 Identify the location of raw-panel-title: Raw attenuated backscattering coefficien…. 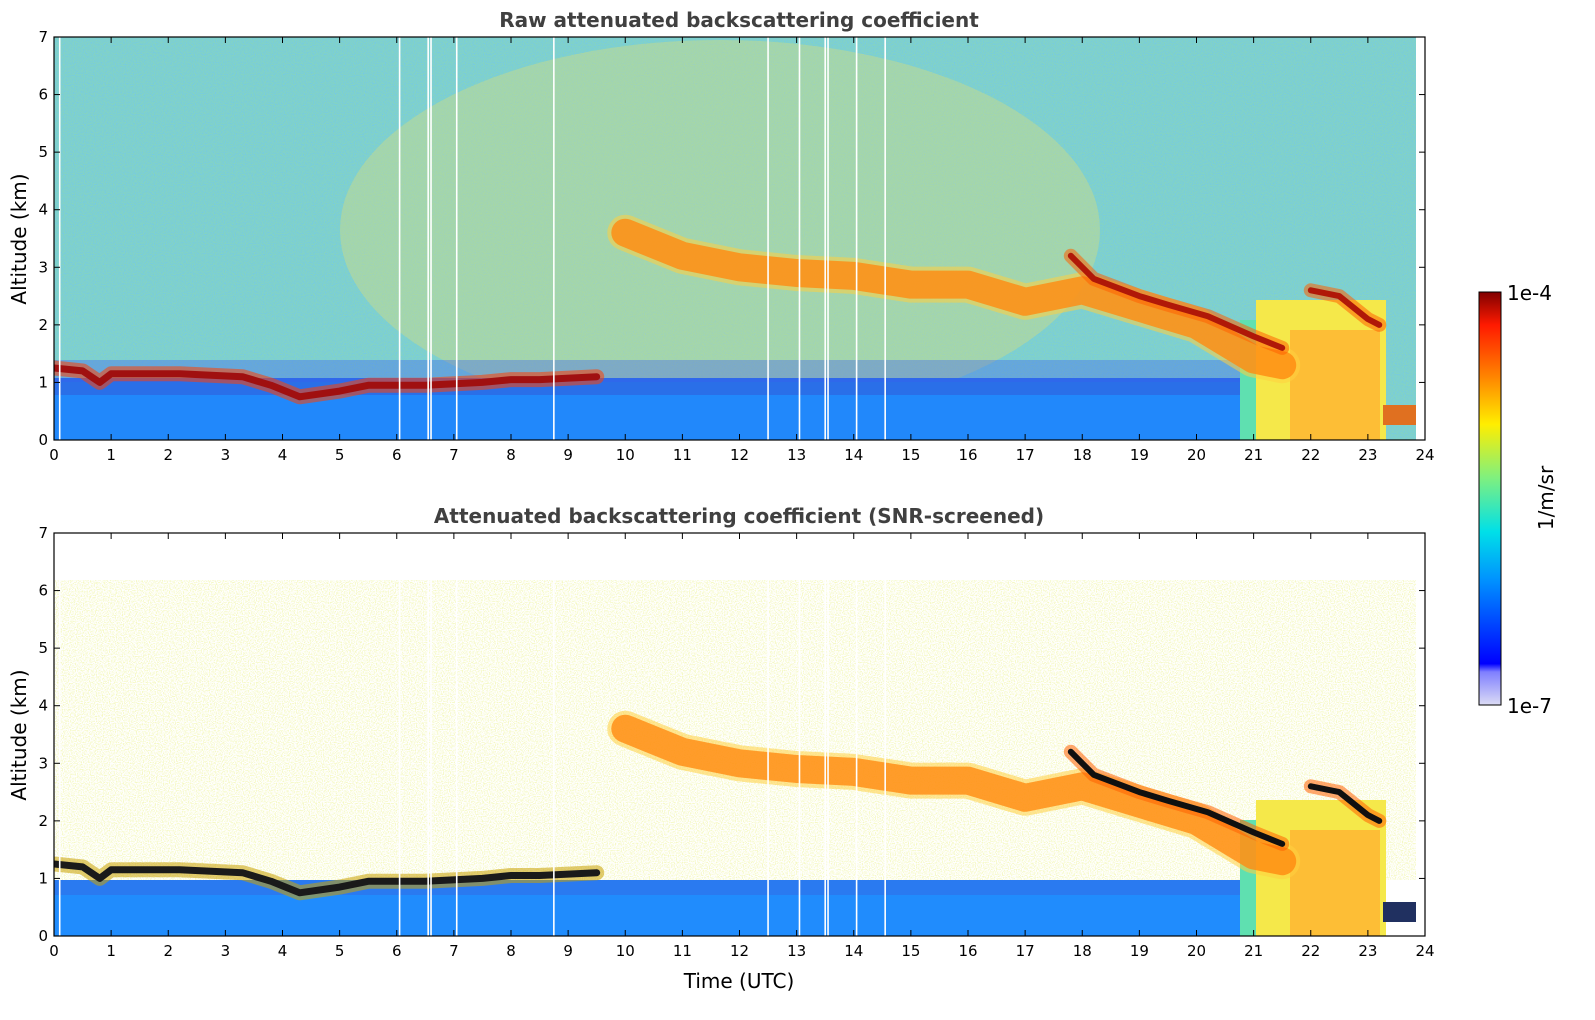
(739, 20).